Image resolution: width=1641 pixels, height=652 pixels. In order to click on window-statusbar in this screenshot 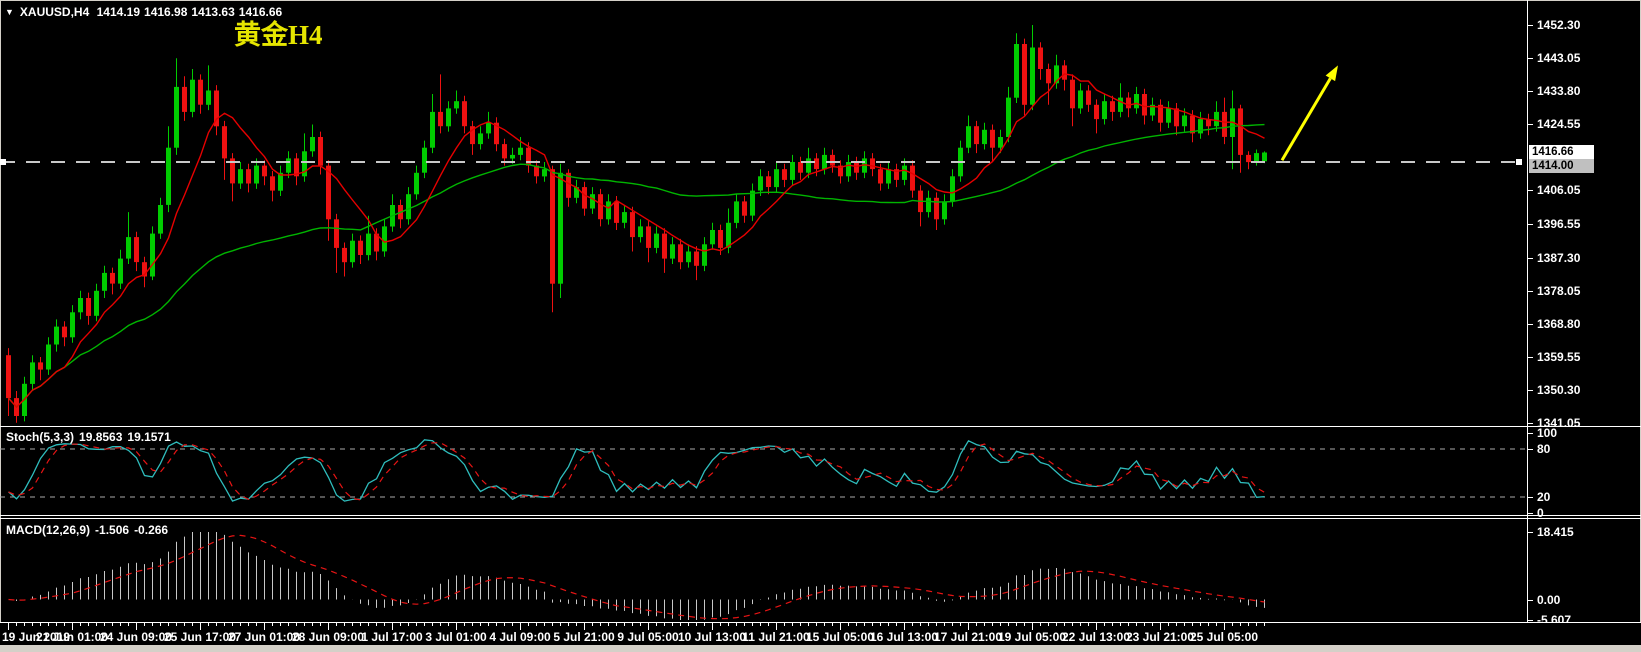, I will do `click(820, 648)`.